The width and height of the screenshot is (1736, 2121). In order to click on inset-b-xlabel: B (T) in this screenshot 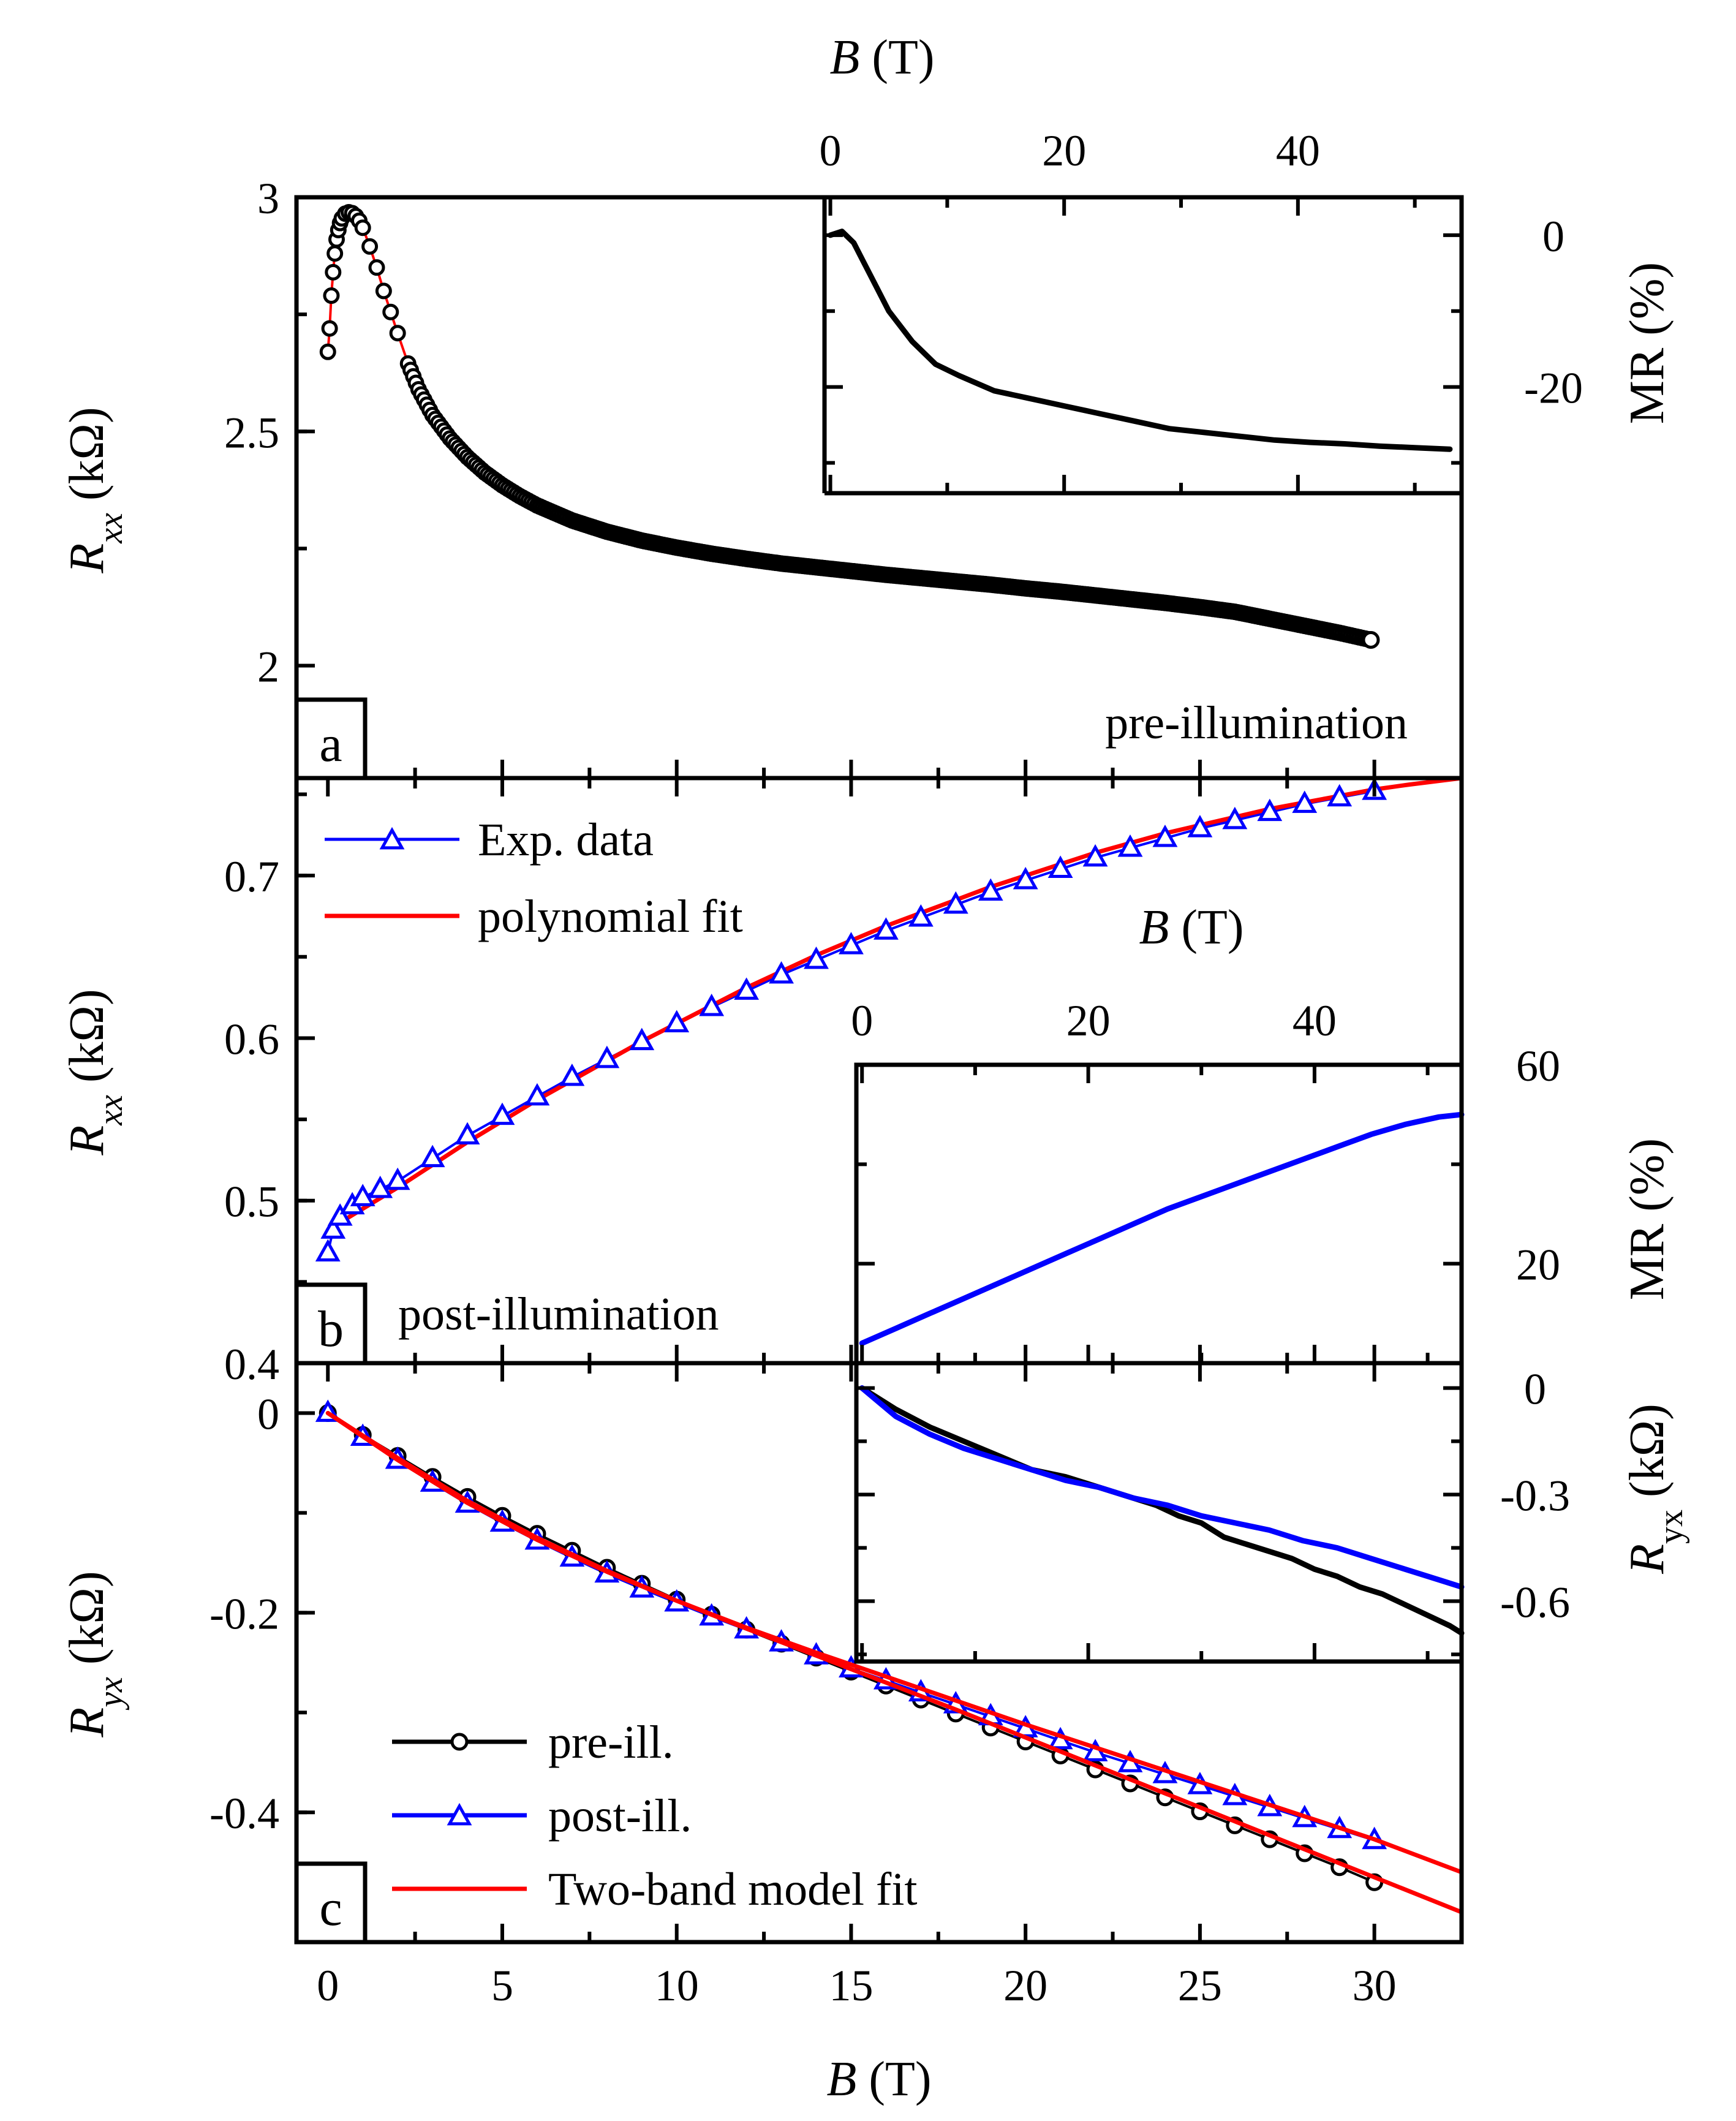, I will do `click(1192, 928)`.